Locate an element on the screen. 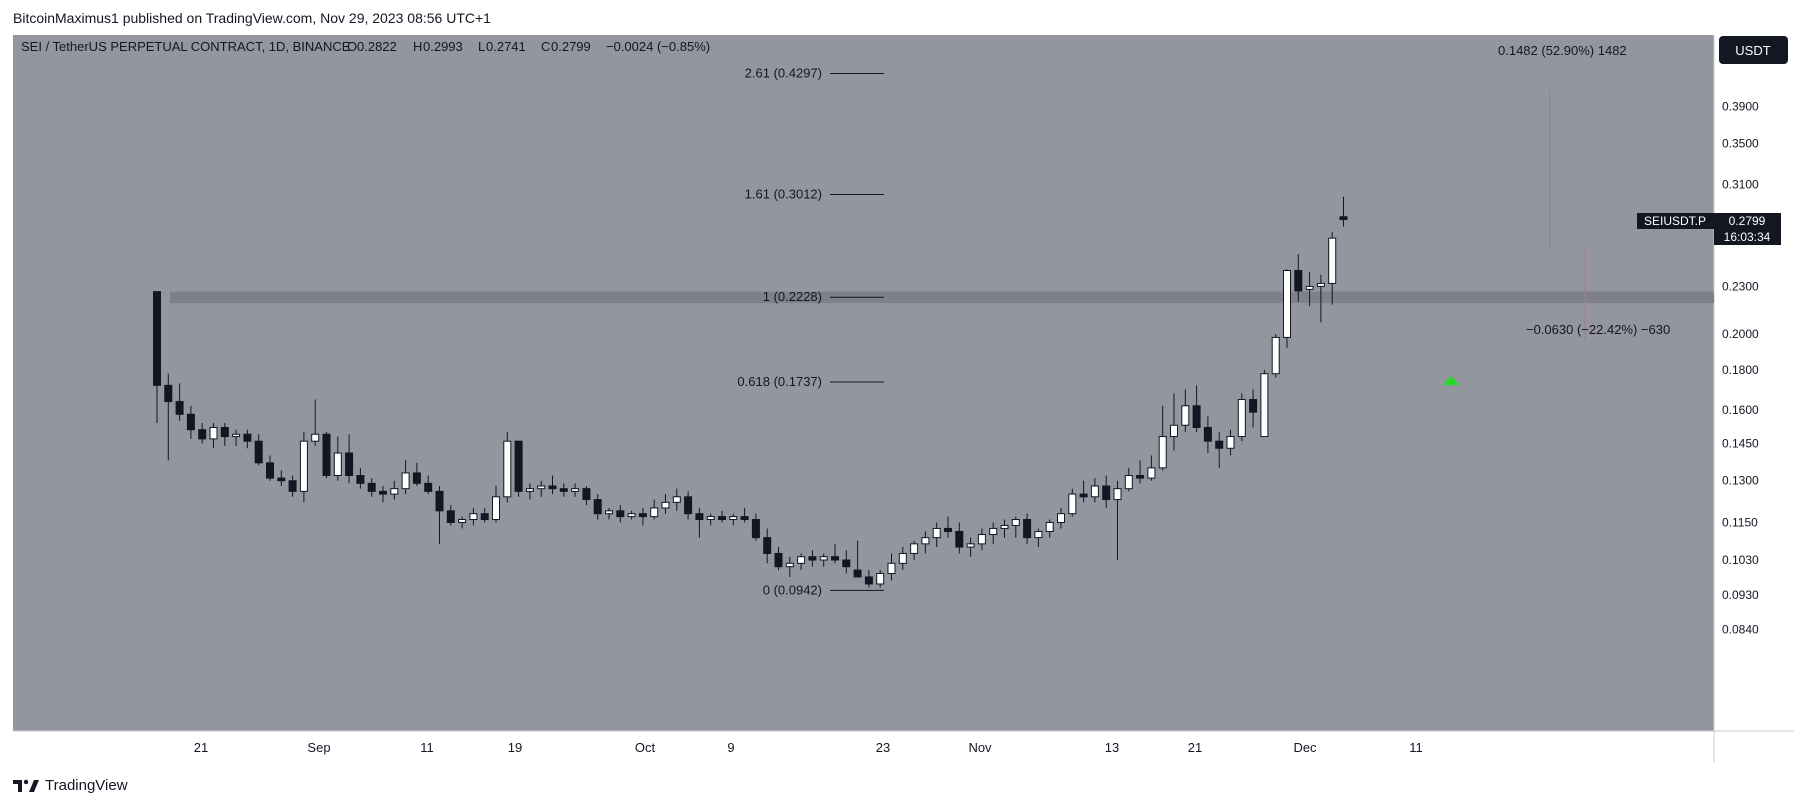 The width and height of the screenshot is (1807, 809). time-tick-3: 19 is located at coordinates (515, 747).